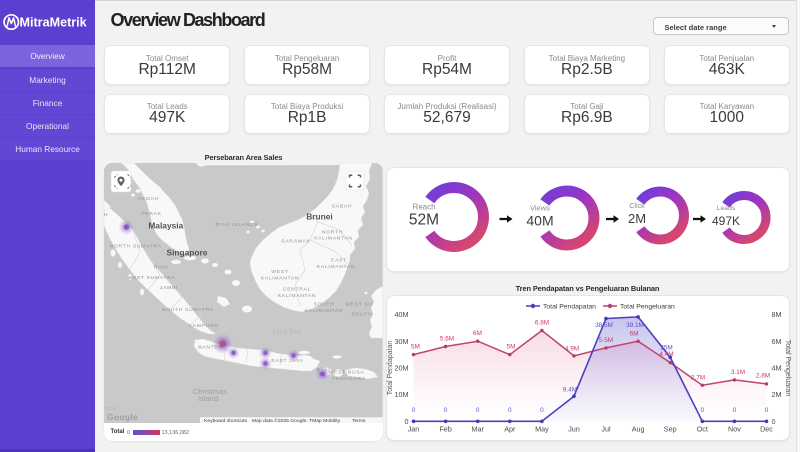 The height and width of the screenshot is (452, 800). Describe the element at coordinates (402, 341) in the screenshot. I see `svg-text: 30M` at that location.